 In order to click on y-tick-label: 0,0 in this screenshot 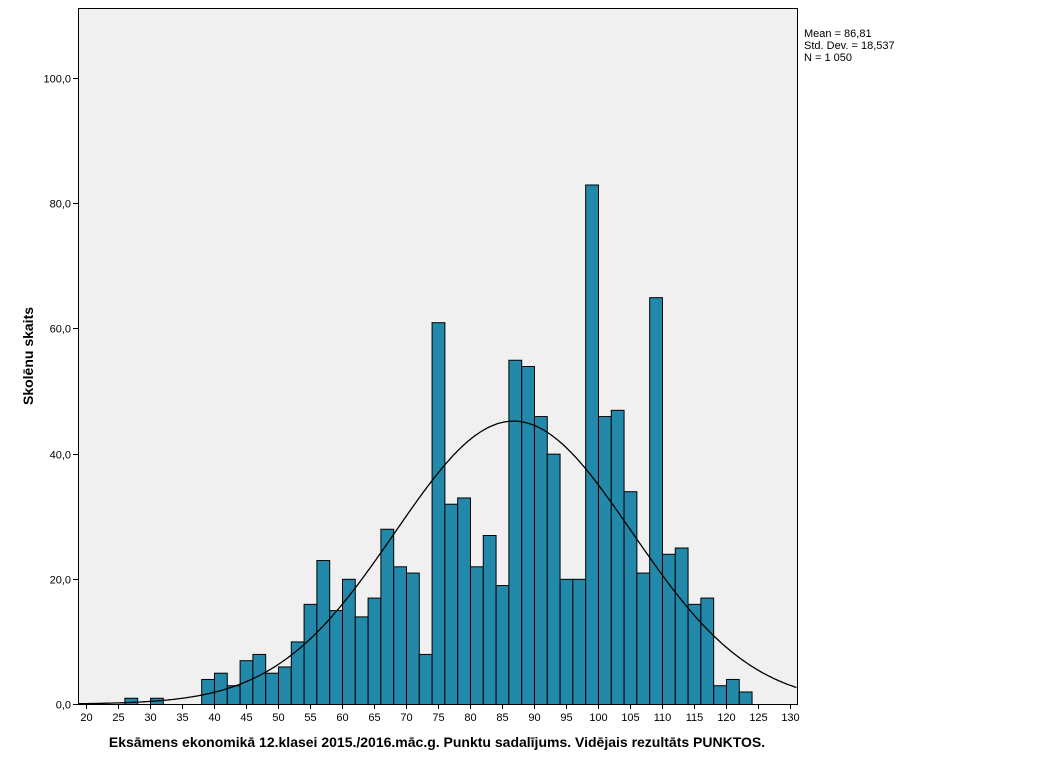, I will do `click(63, 706)`.